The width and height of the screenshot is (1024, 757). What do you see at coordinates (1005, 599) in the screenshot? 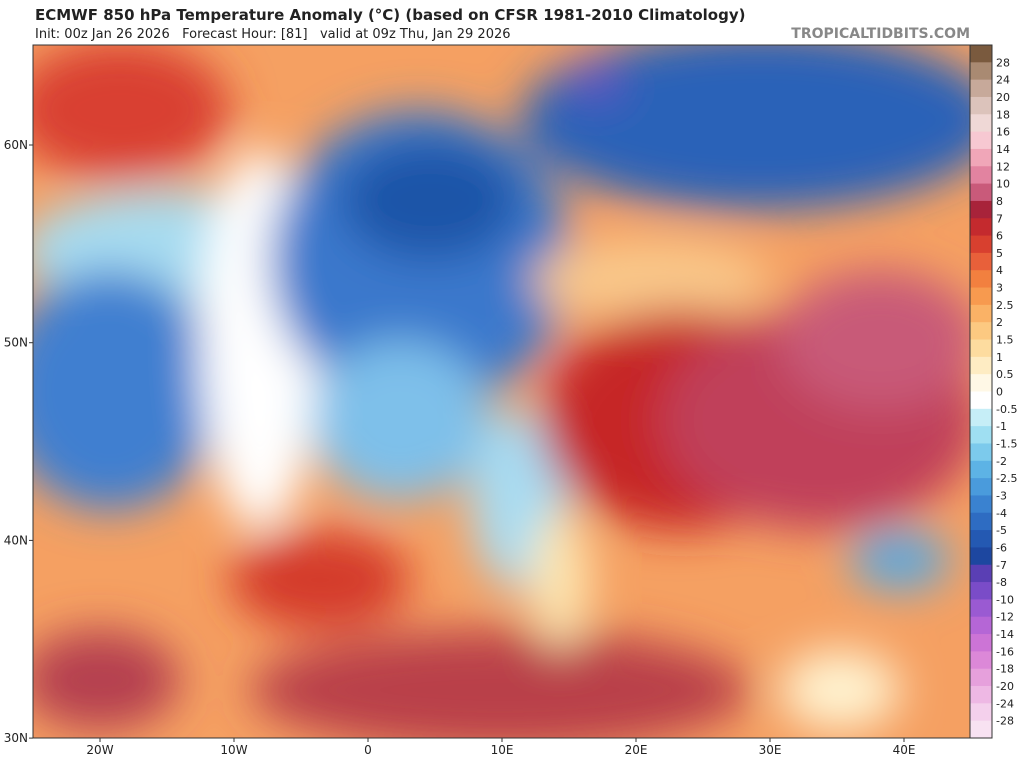
I see `colorbar-label: -10` at bounding box center [1005, 599].